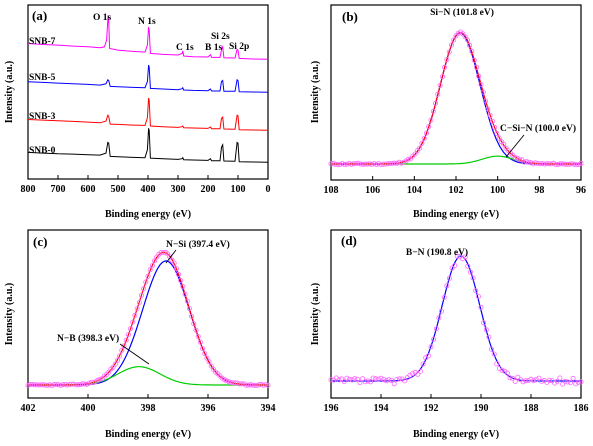 The height and width of the screenshot is (446, 593). I want to click on panel-c-tick-label: 398, so click(148, 408).